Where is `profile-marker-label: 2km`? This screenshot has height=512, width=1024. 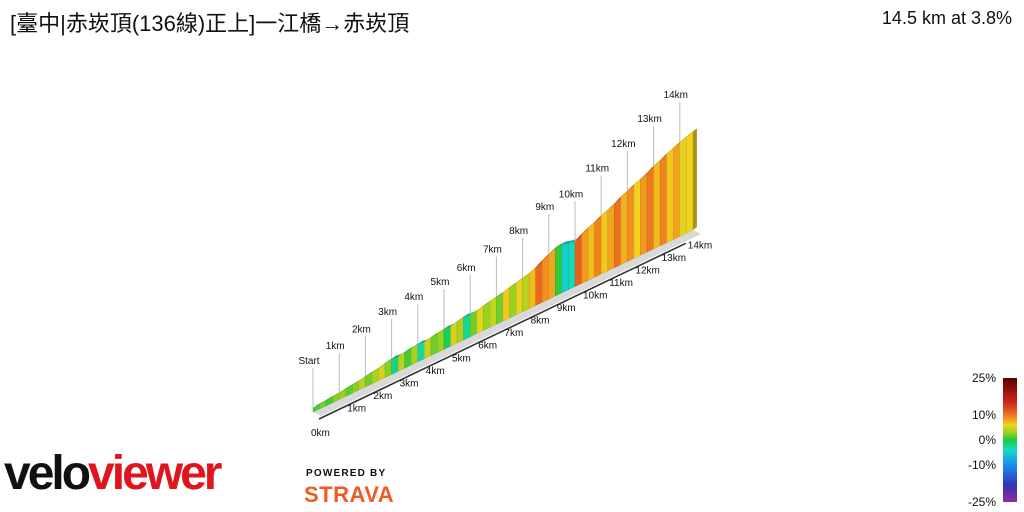 profile-marker-label: 2km is located at coordinates (361, 329).